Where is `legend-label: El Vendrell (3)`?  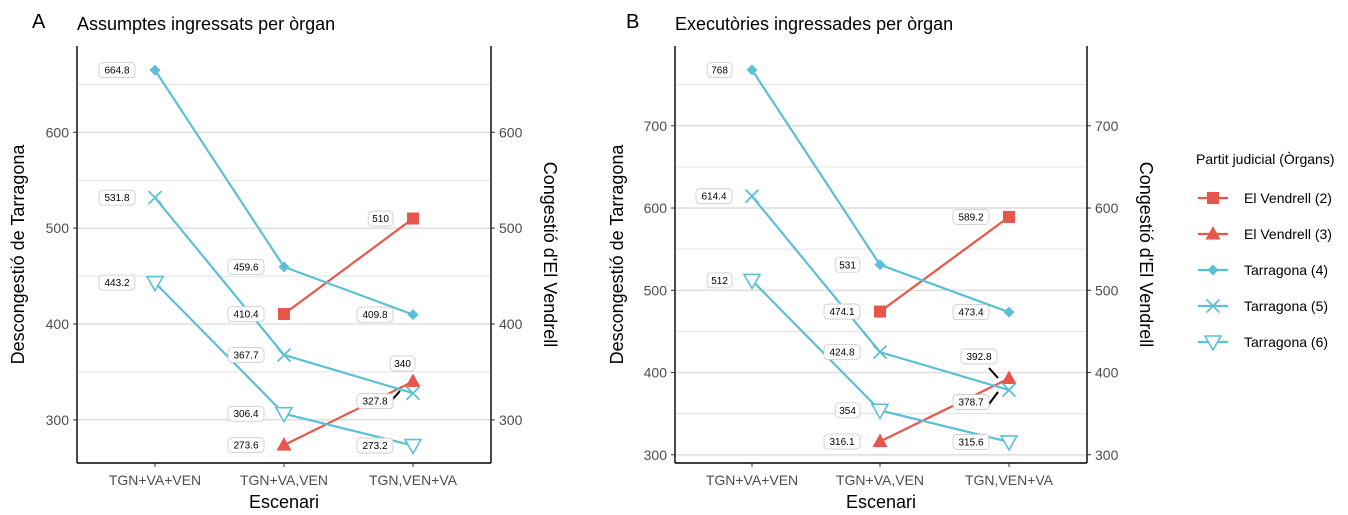
legend-label: El Vendrell (3) is located at coordinates (1288, 234).